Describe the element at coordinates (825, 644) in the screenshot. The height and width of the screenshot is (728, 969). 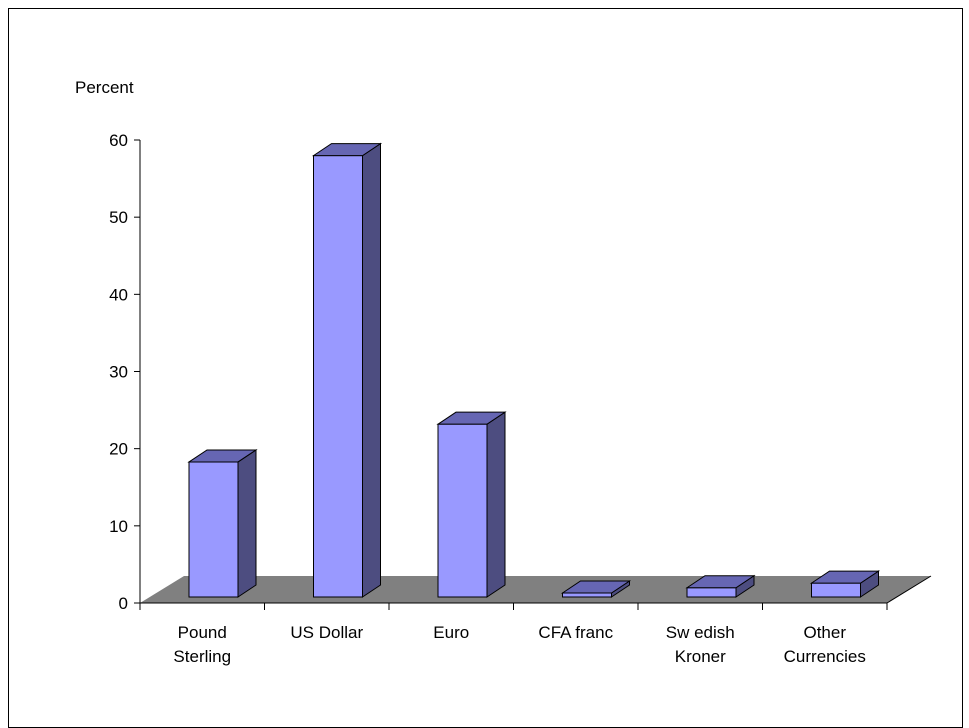
I see `x-category-label: Other Currencies` at that location.